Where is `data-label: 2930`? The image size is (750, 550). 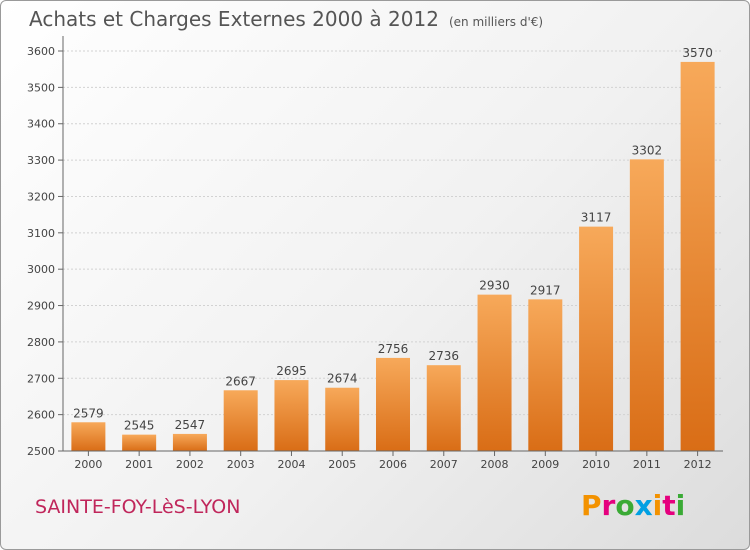
data-label: 2930 is located at coordinates (494, 286).